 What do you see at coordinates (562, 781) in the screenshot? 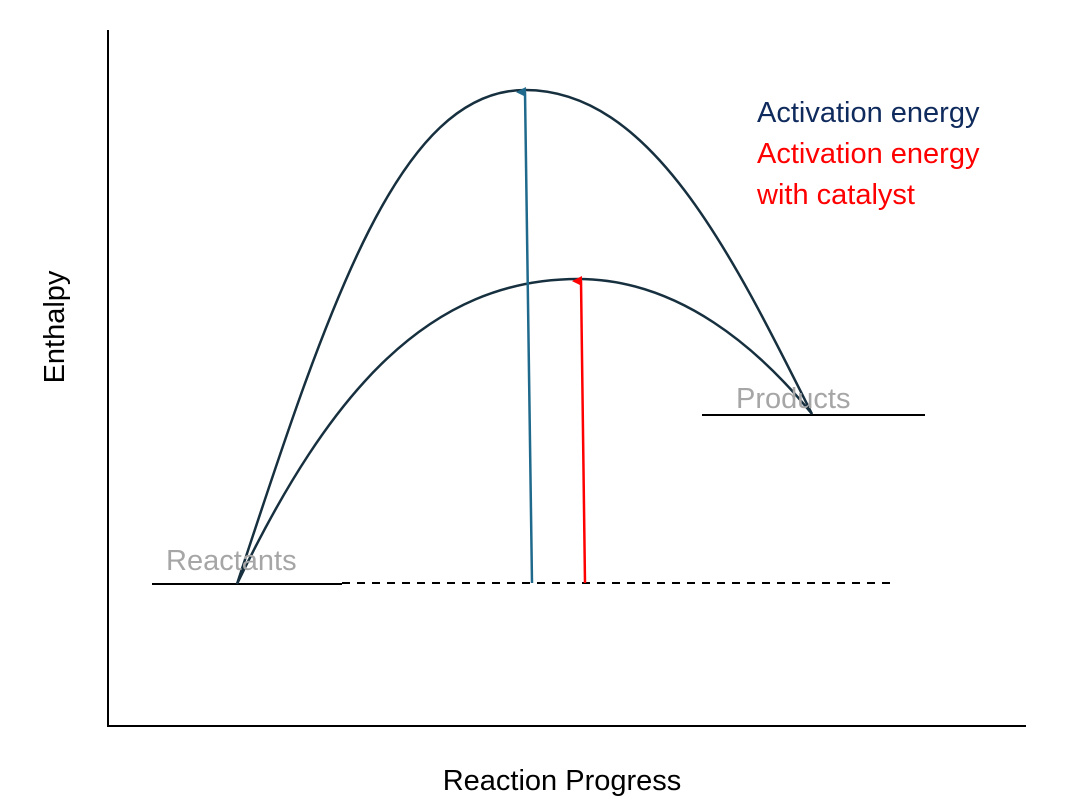
I see `x-axis-label: Reaction Progress` at bounding box center [562, 781].